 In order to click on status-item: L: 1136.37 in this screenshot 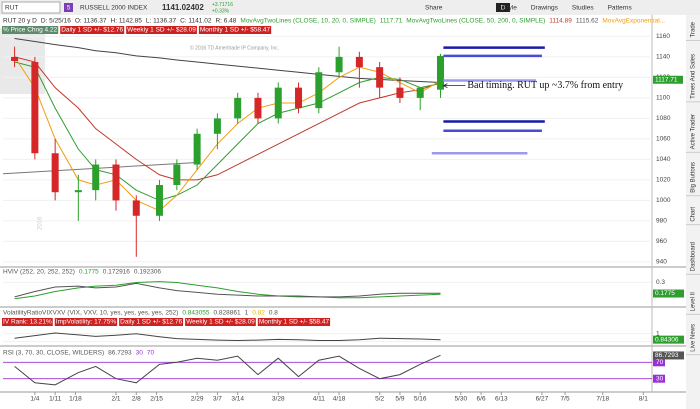, I will do `click(161, 21)`.